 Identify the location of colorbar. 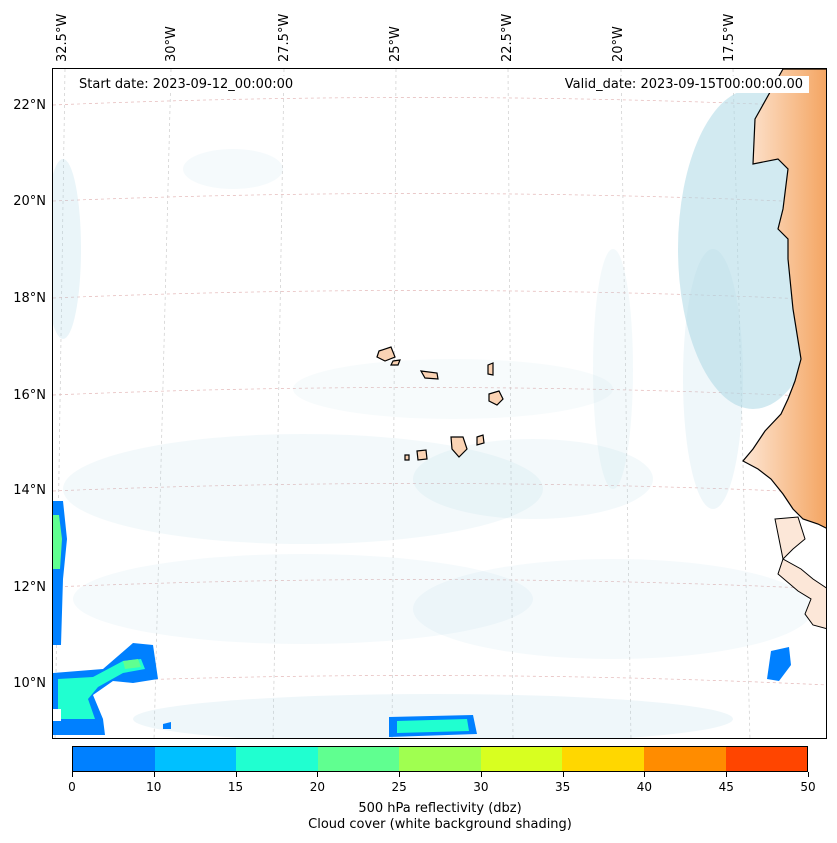
(440, 759).